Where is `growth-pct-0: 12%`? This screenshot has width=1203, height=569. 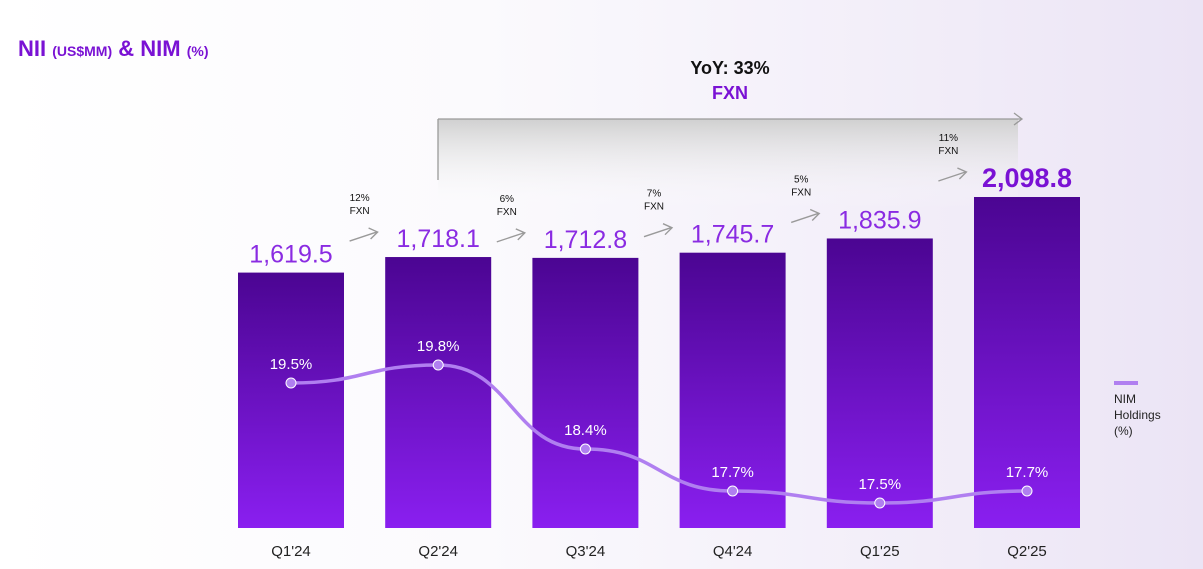 growth-pct-0: 12% is located at coordinates (360, 198).